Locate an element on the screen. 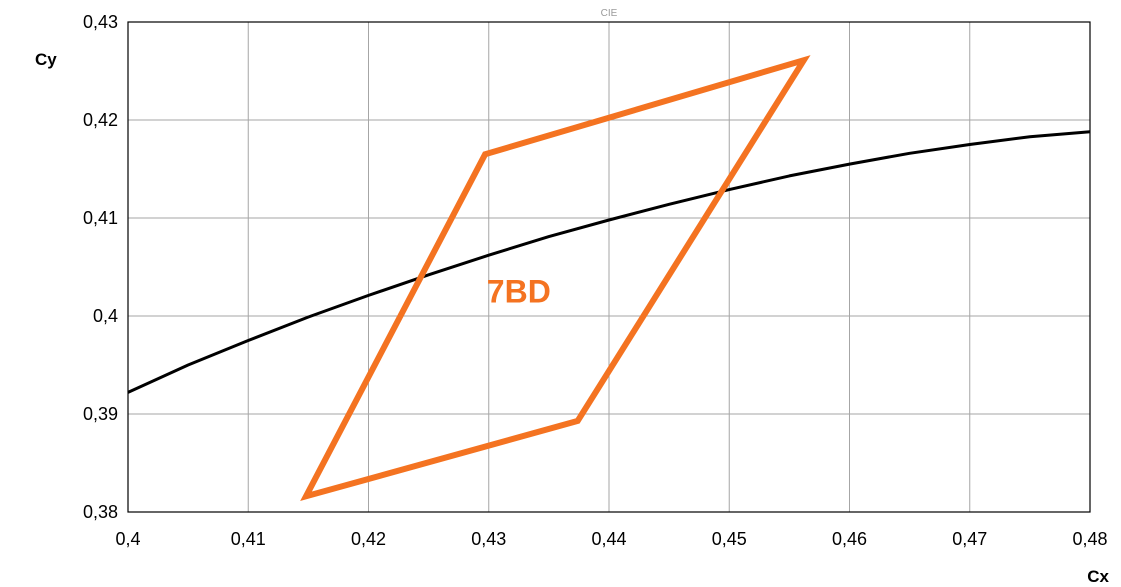 This screenshot has width=1121, height=587. x-tick-label: 0,43 is located at coordinates (488, 539).